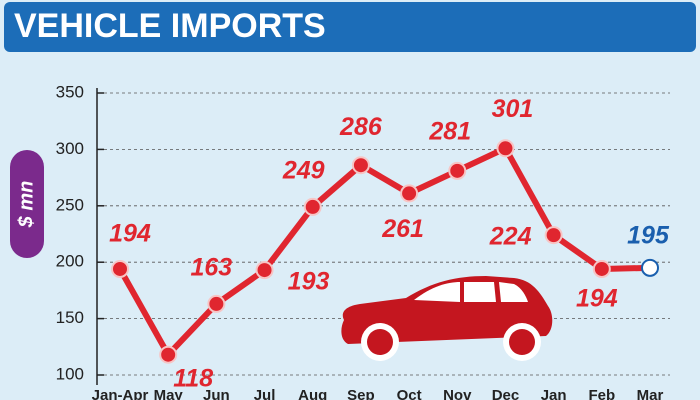  Describe the element at coordinates (402, 229) in the screenshot. I see `value-label: 261` at that location.